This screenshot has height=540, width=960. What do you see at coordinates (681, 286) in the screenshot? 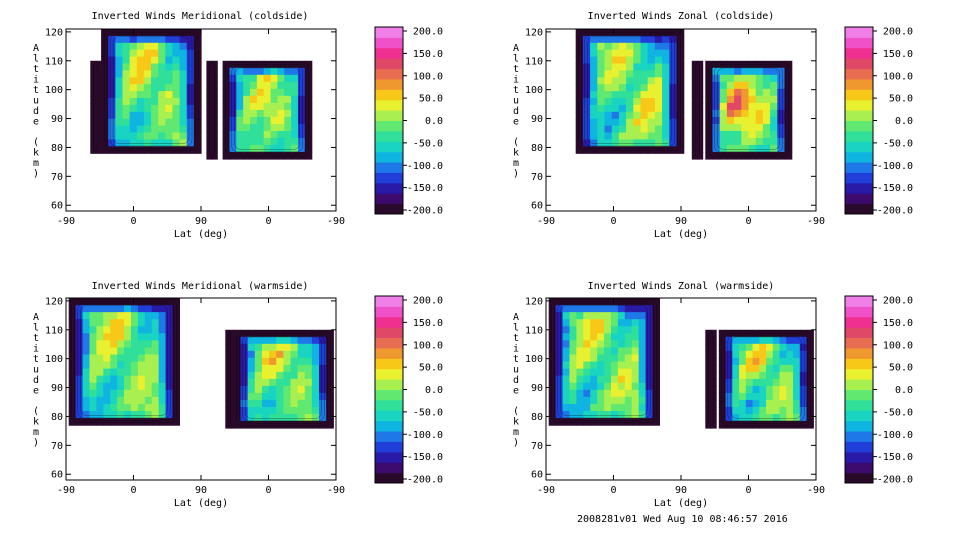
I see `chart-title: Inverted Winds Zonal (warmside)` at bounding box center [681, 286].